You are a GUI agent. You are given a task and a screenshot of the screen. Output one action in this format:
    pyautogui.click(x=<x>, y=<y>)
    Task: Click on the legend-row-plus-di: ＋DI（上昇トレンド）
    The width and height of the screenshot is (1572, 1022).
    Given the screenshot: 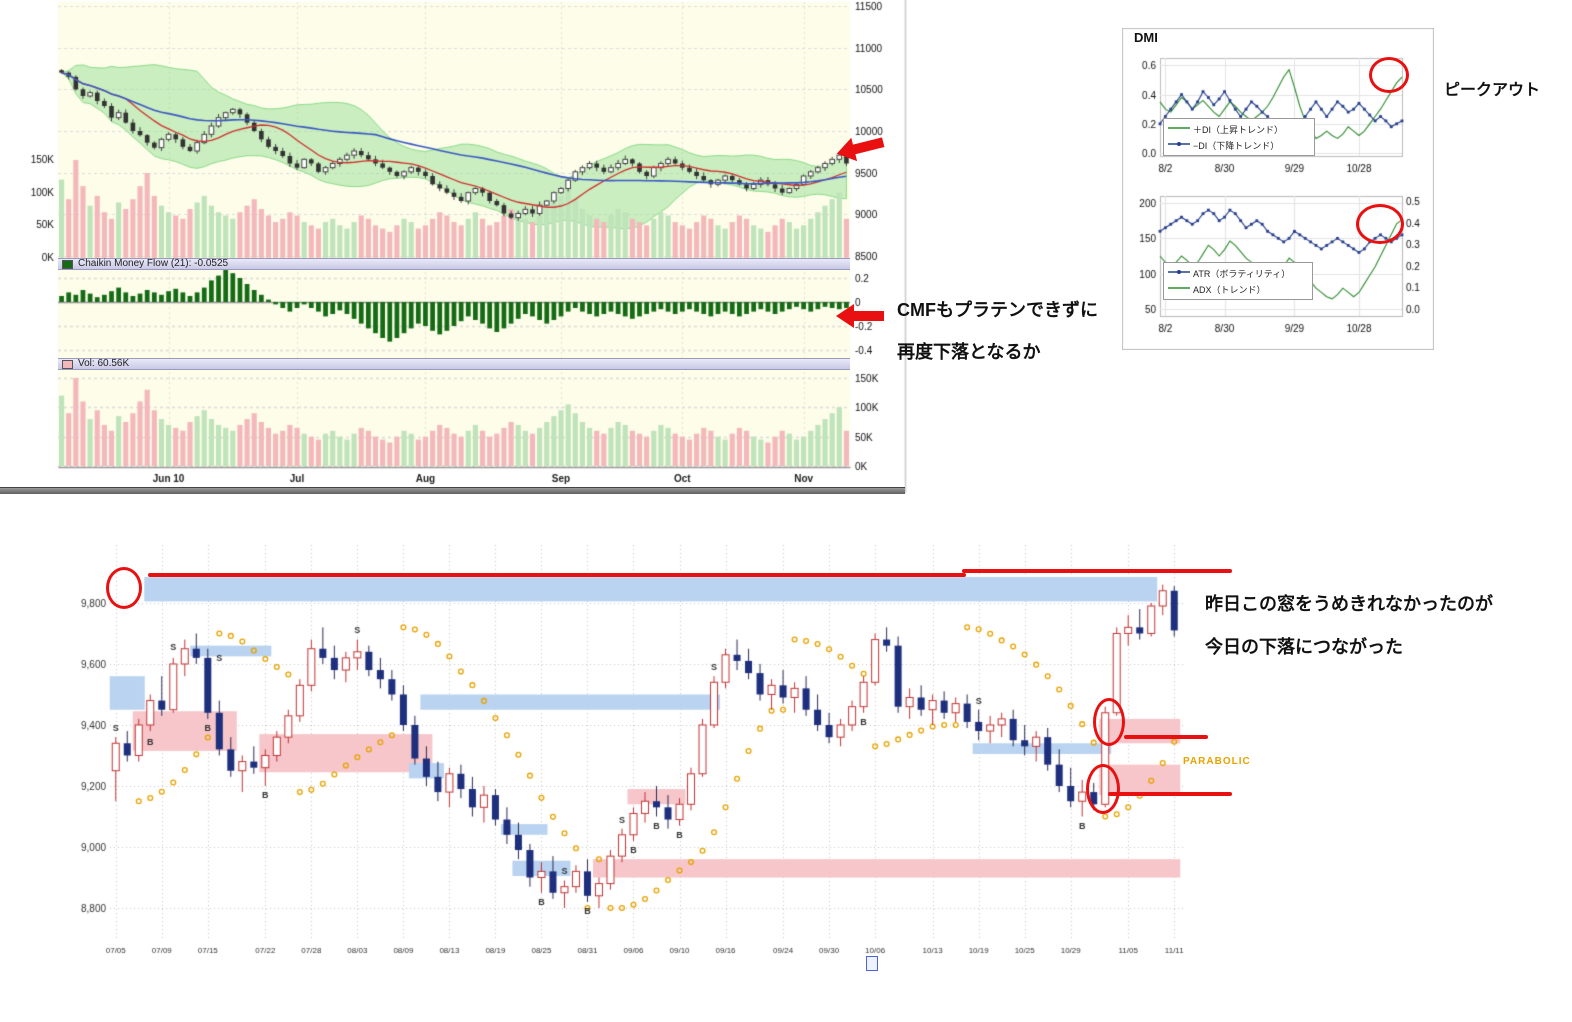 What is the action you would take?
    pyautogui.click(x=1239, y=129)
    